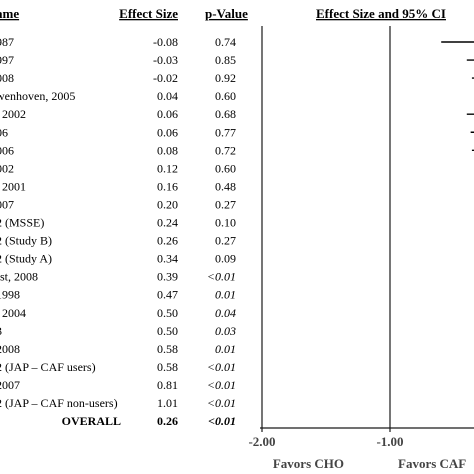 This screenshot has height=474, width=474. What do you see at coordinates (167, 223) in the screenshot?
I see `effect-size-value: 0.24` at bounding box center [167, 223].